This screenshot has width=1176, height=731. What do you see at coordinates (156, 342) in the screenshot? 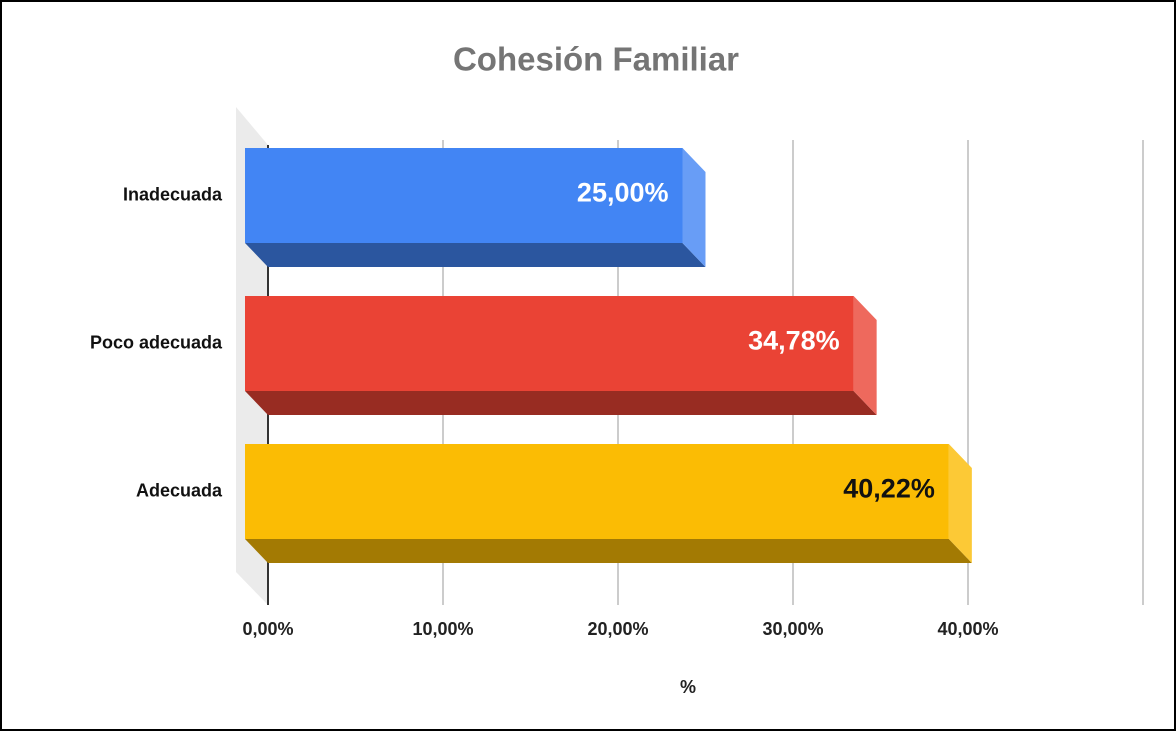
I see `y-tick-label: Poco adecuada` at bounding box center [156, 342].